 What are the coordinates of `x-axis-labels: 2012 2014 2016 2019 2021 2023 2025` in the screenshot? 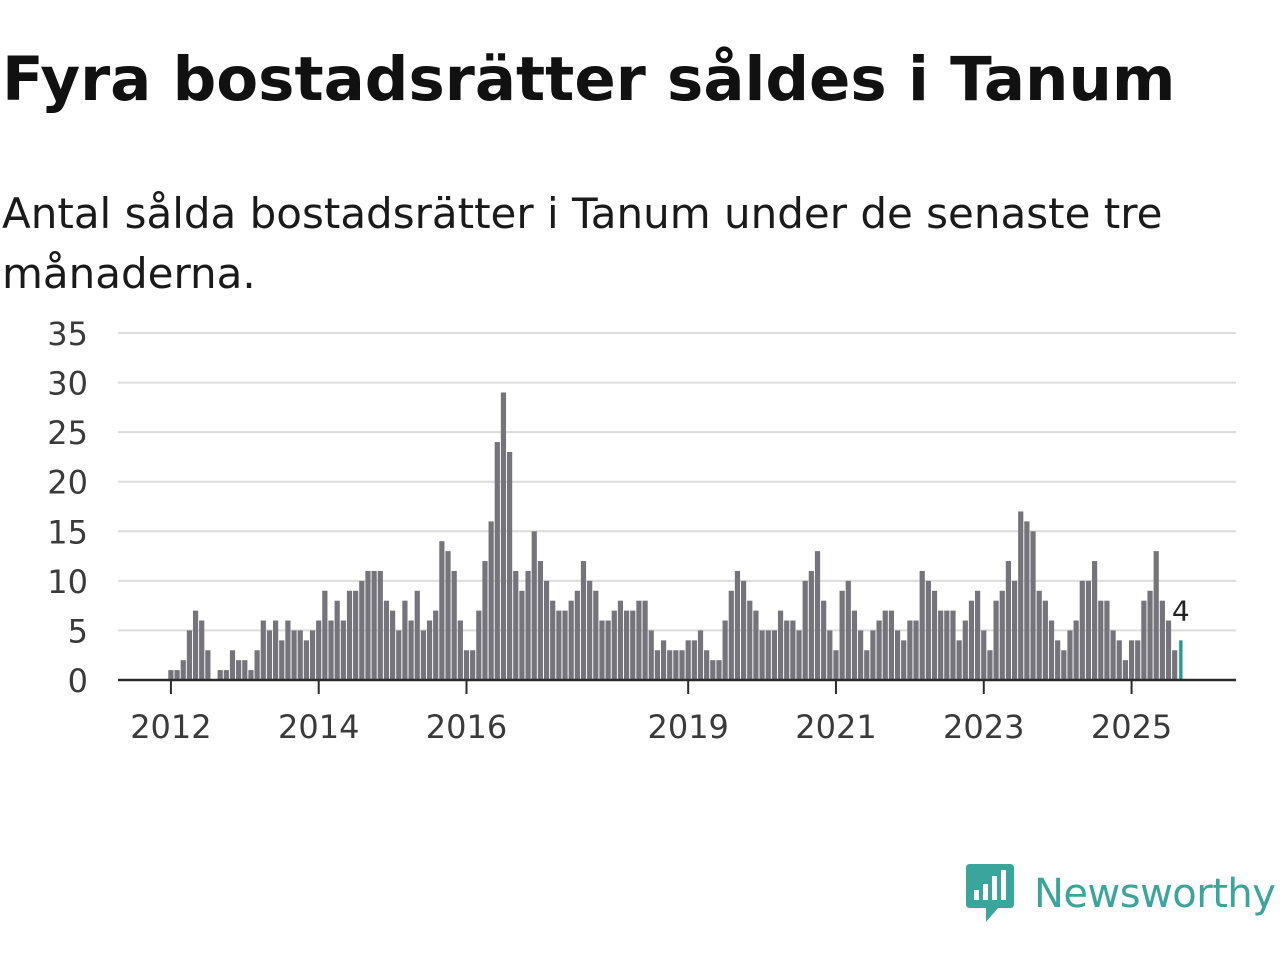 It's located at (651, 727).